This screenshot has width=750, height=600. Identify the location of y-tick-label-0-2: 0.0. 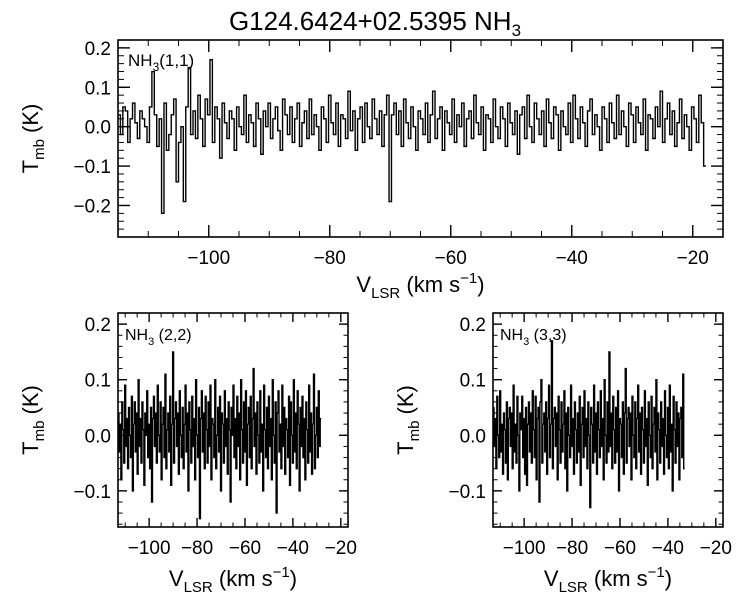
(98, 128).